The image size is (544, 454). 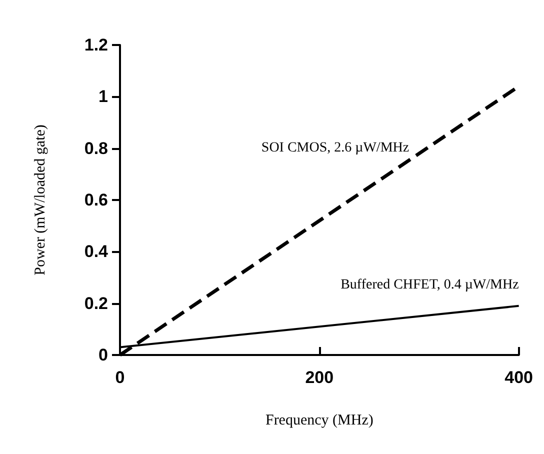 I want to click on series-label: SOI CMOS, 2.6 µW/MHz, so click(x=335, y=148).